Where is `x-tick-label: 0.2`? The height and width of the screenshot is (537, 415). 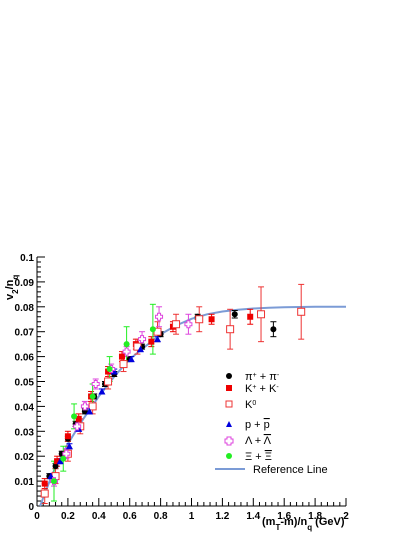
x-tick-label: 0.2 is located at coordinates (68, 516).